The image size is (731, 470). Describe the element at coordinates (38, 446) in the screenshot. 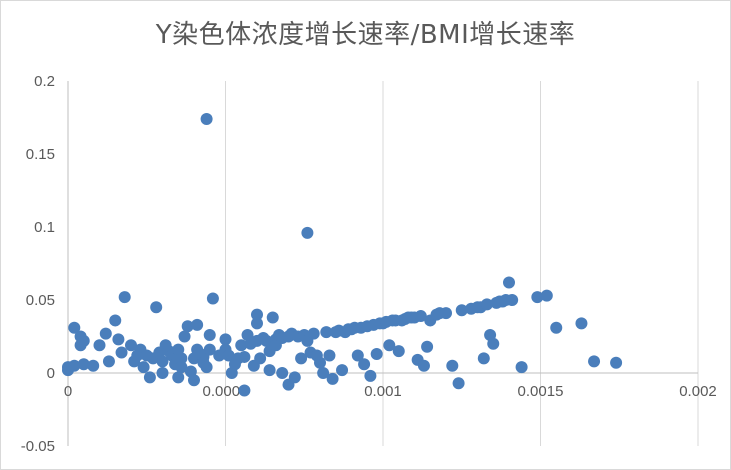

I see `y-tick-label: -0.05` at that location.